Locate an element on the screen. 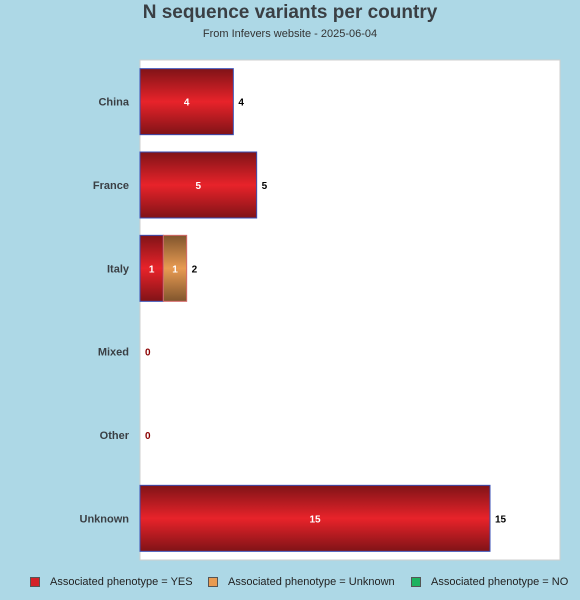 The height and width of the screenshot is (600, 580). legend-item-unknown: Associated phenotype = Unknown is located at coordinates (301, 582).